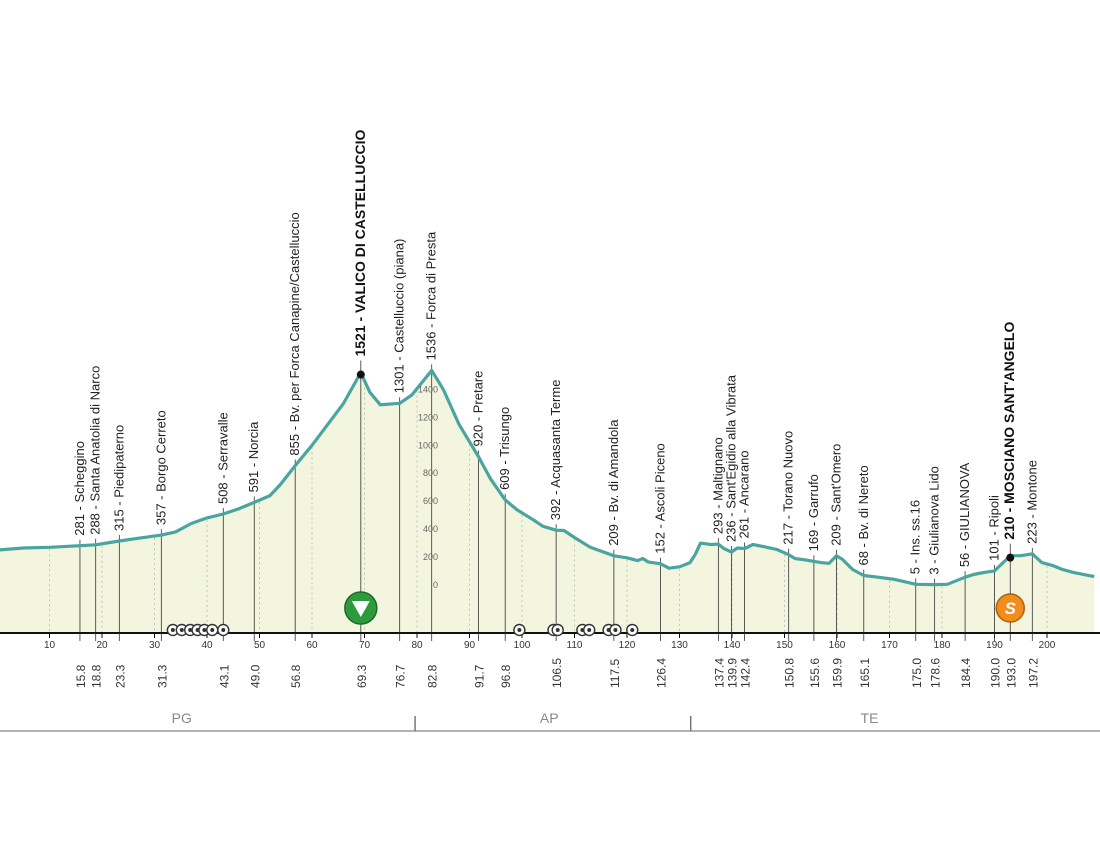 This screenshot has height=852, width=1100. Describe the element at coordinates (790, 673) in the screenshot. I see `place-km-label: 150.8` at that location.